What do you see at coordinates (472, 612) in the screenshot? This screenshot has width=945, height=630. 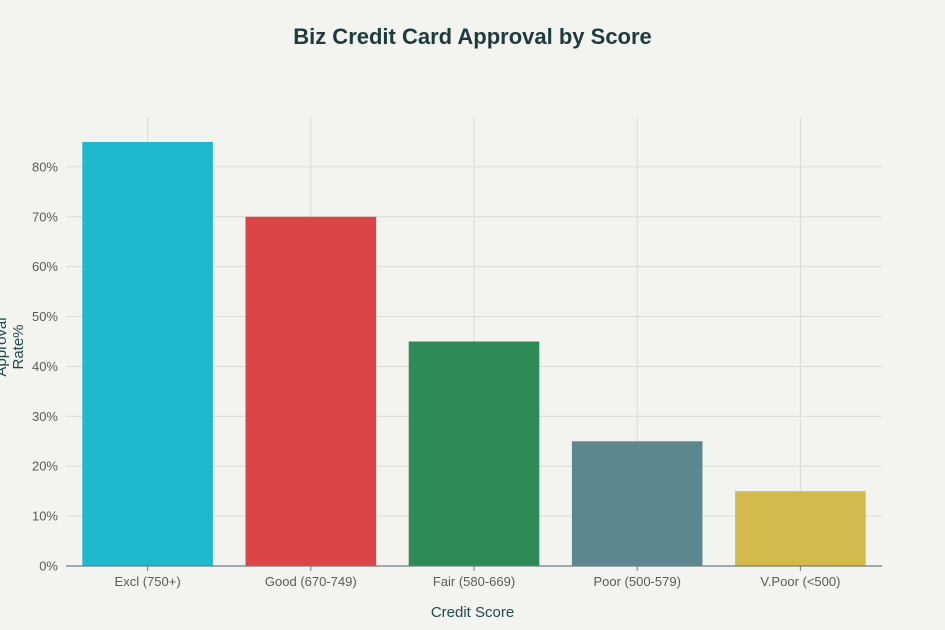 I see `x-axis-title: Credit Score` at bounding box center [472, 612].